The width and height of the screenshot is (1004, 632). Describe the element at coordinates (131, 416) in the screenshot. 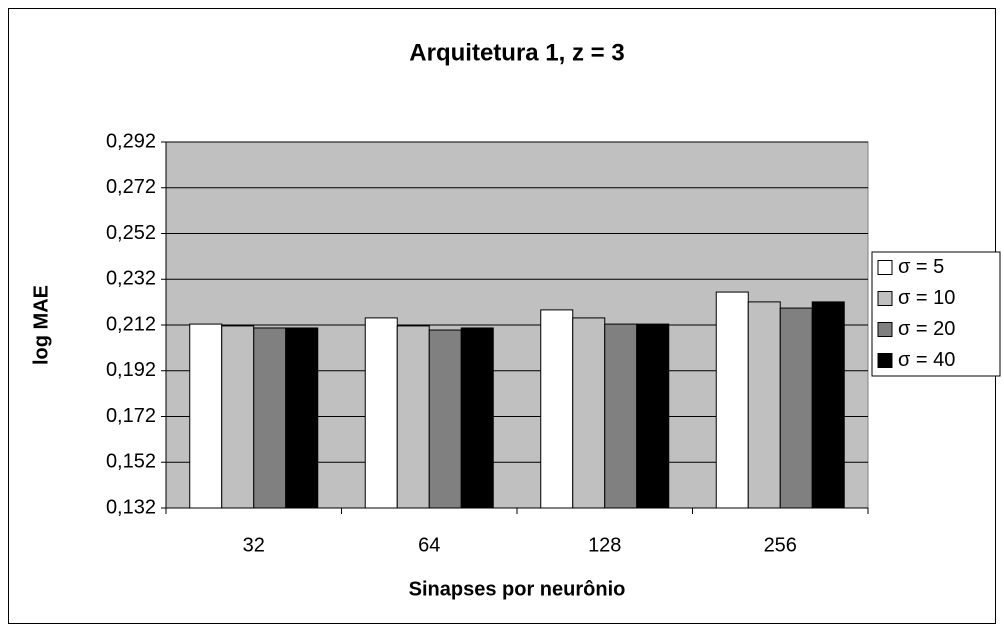

I see `y-tick-label: 0,172` at that location.